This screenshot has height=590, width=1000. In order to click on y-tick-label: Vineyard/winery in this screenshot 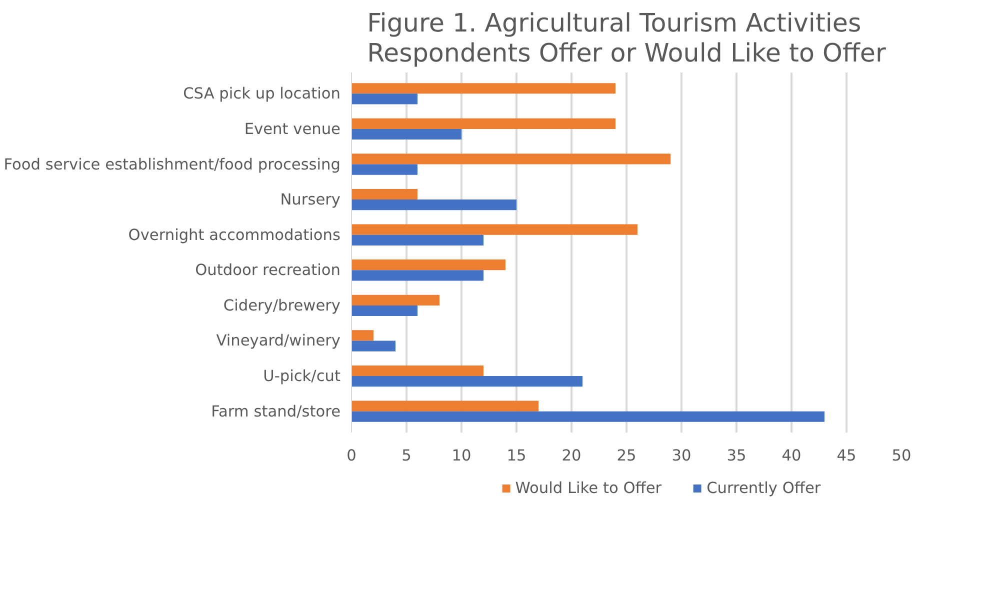, I will do `click(278, 341)`.